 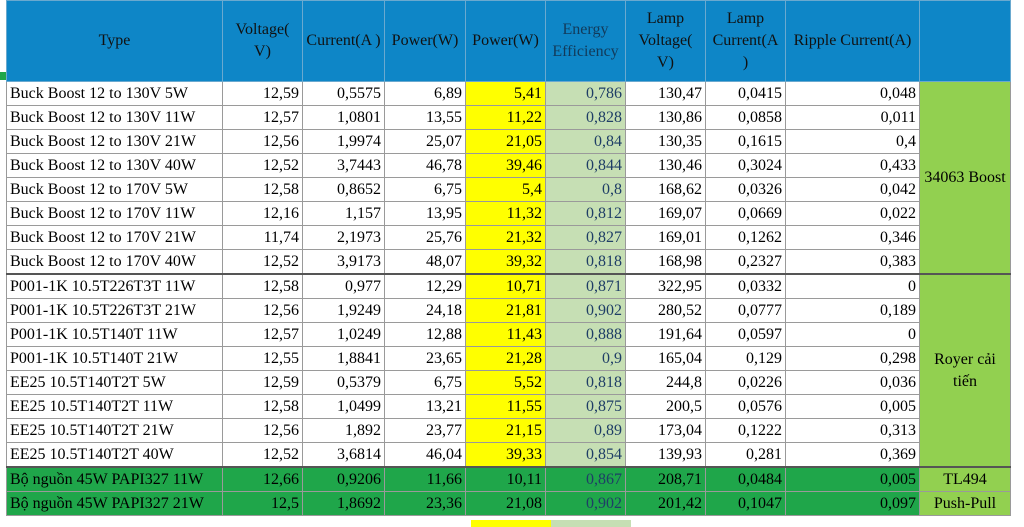 I want to click on cell-current: 3,7443, so click(x=343, y=165).